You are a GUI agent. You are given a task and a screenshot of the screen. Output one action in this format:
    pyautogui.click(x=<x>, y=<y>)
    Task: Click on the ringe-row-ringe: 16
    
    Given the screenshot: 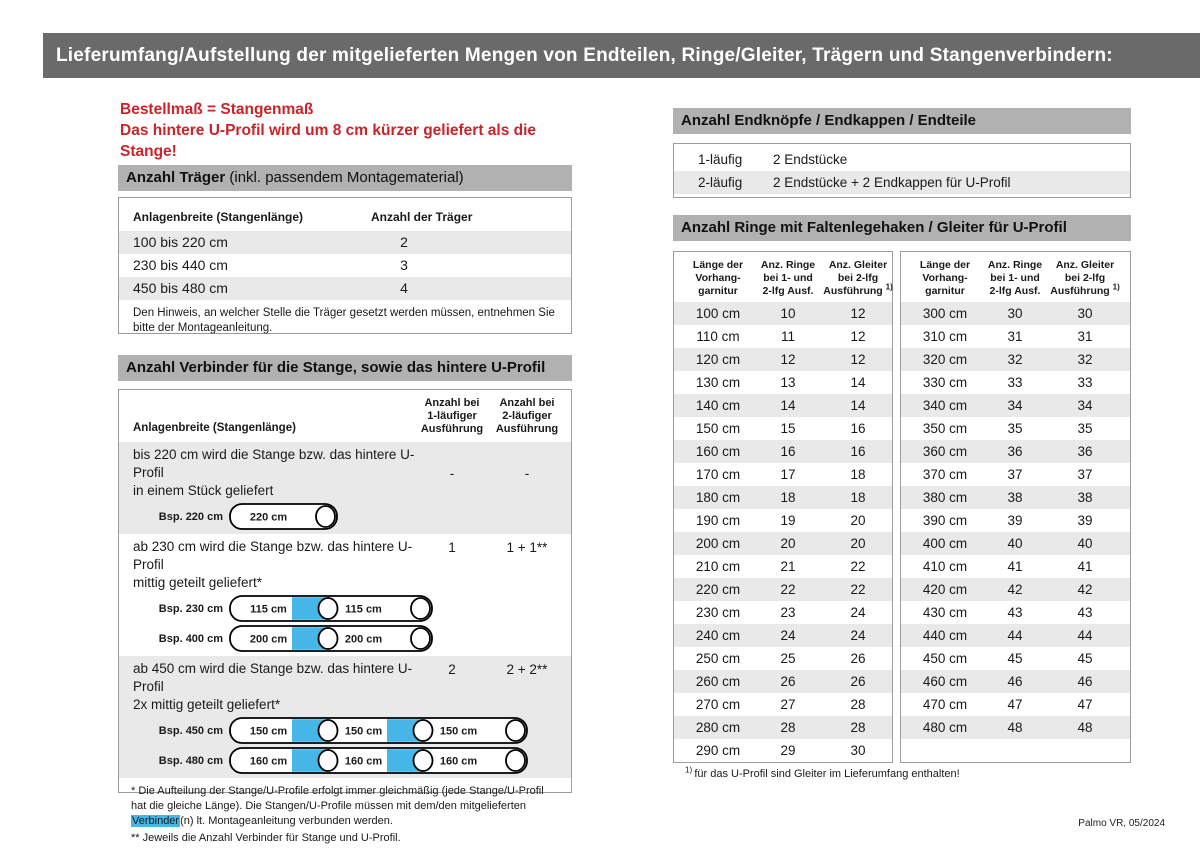 What is the action you would take?
    pyautogui.click(x=788, y=451)
    